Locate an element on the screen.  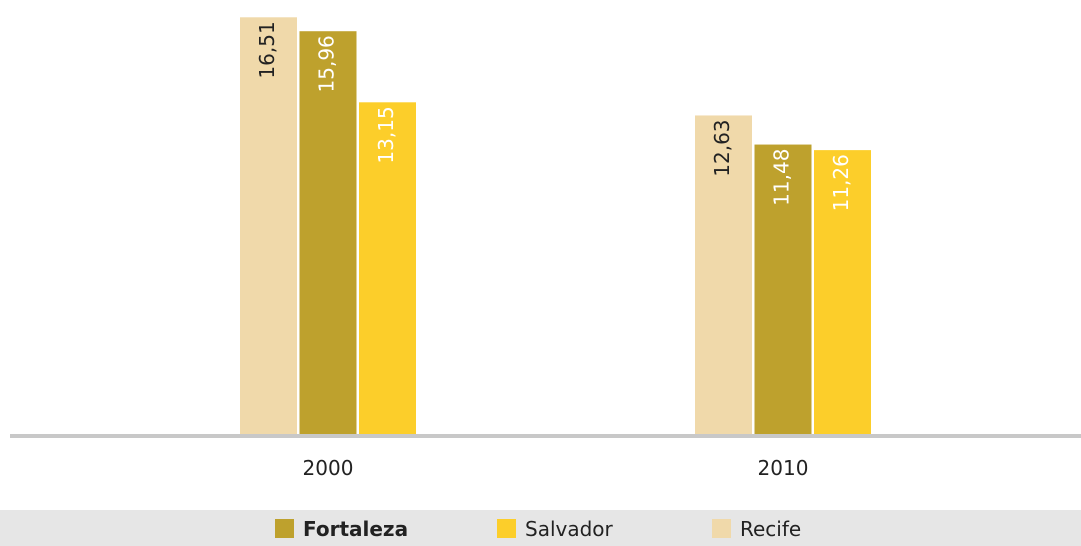
value-label: 12,63 is located at coordinates (722, 147).